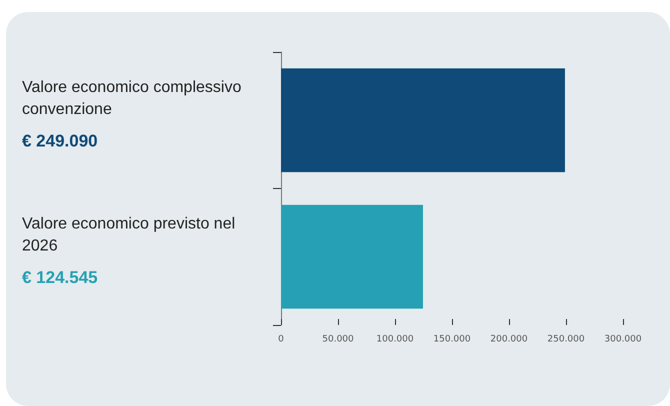 This screenshot has width=670, height=406. I want to click on x-tick-label: 200.000, so click(509, 339).